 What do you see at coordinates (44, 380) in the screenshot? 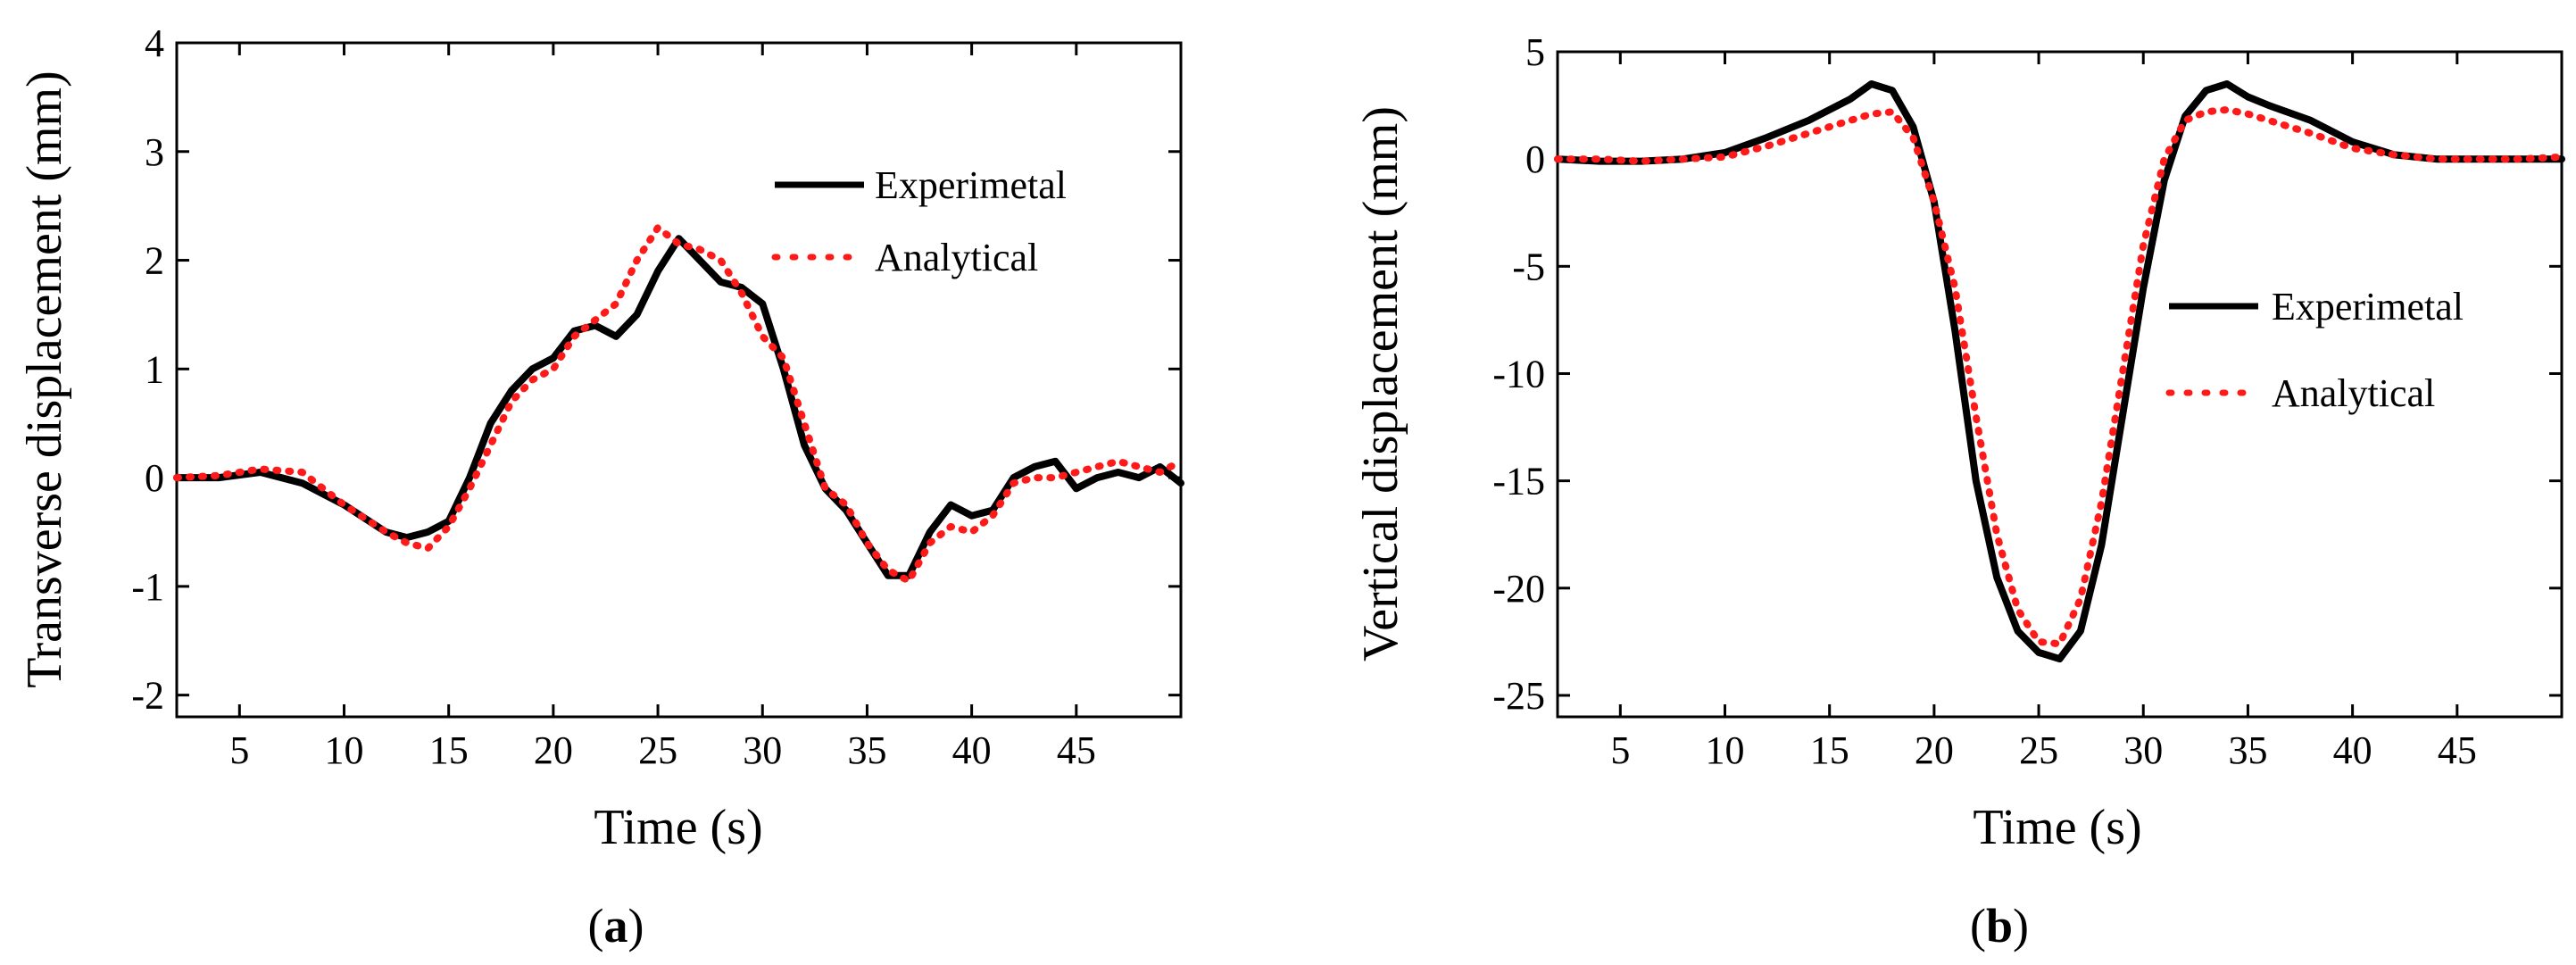
I see `y-axis-label-a: Transverse displacement (mm)` at bounding box center [44, 380].